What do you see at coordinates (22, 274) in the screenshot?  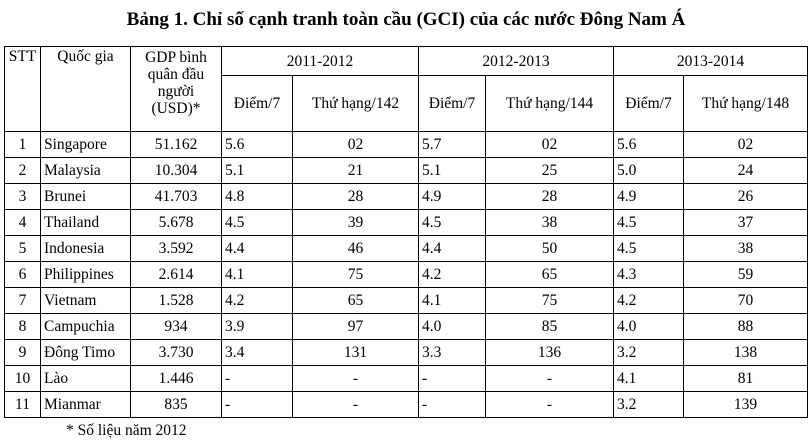 I see `cell-stt: 6` at bounding box center [22, 274].